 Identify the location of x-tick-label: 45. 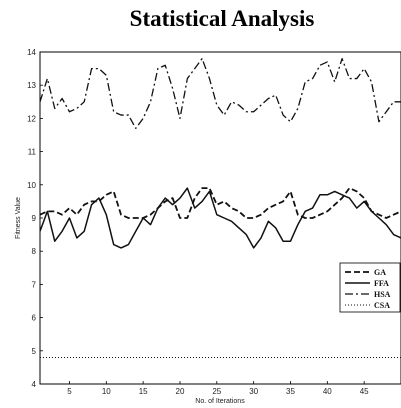
(364, 391).